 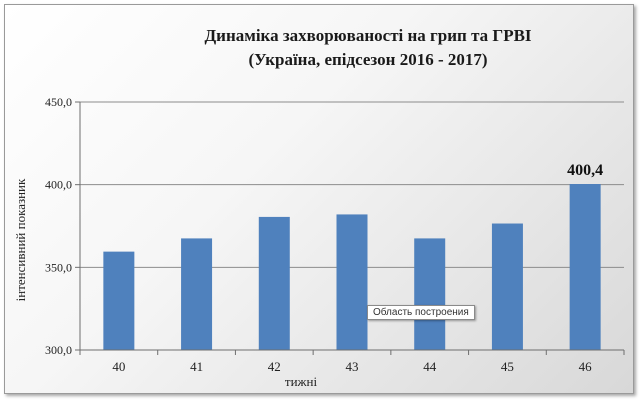 I want to click on x-tick-label: 43, so click(x=352, y=366).